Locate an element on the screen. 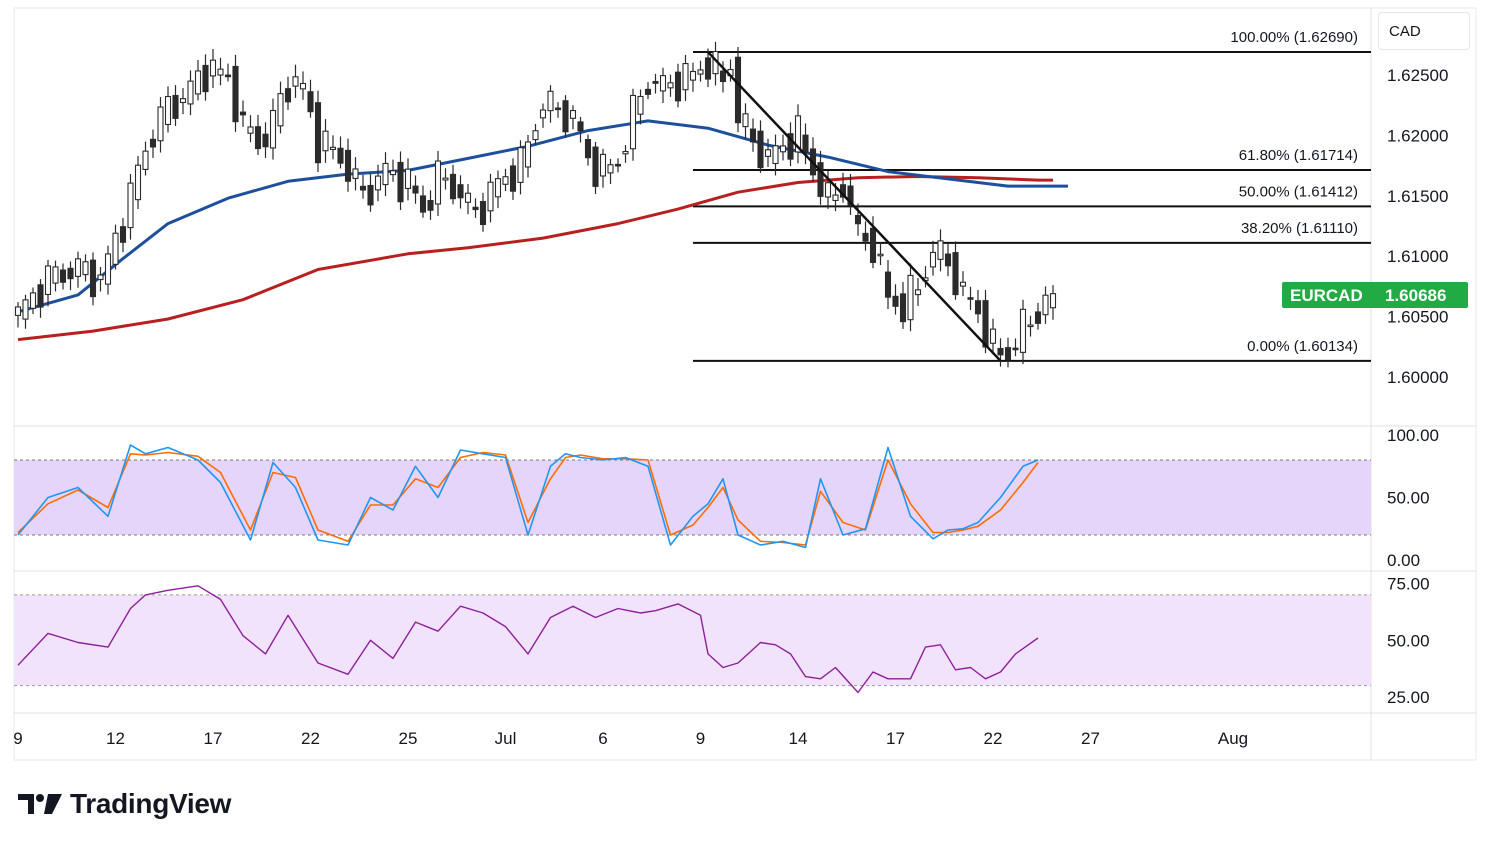 The height and width of the screenshot is (851, 1491). price-tick-label: 1.60000 is located at coordinates (1417, 377).